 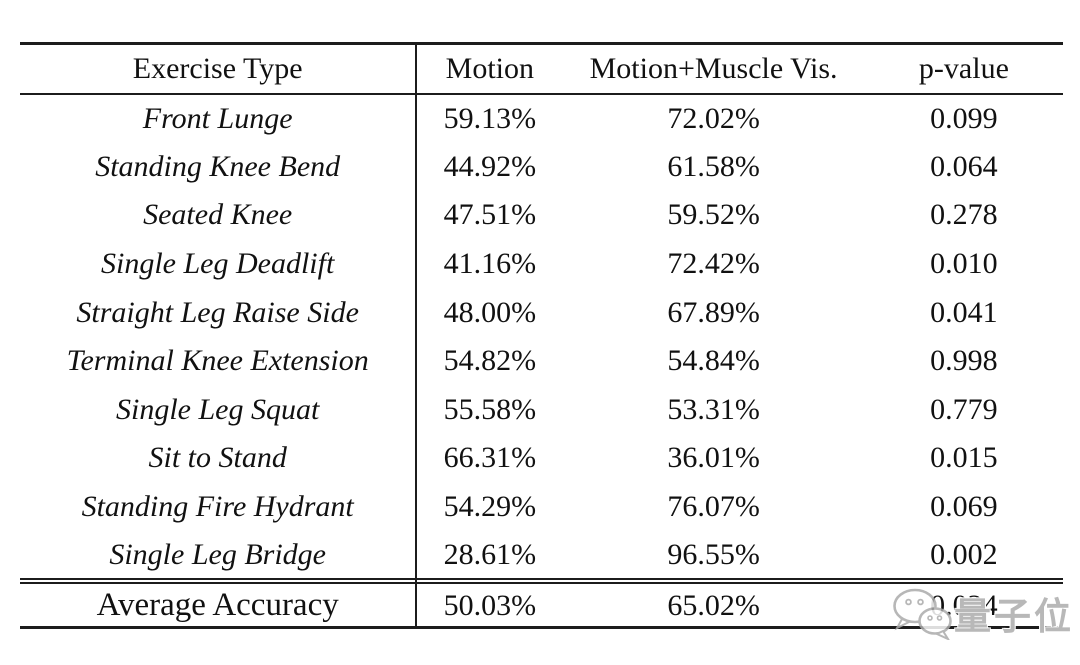 I want to click on muscle-value-cell: 54.84%, so click(x=713, y=361).